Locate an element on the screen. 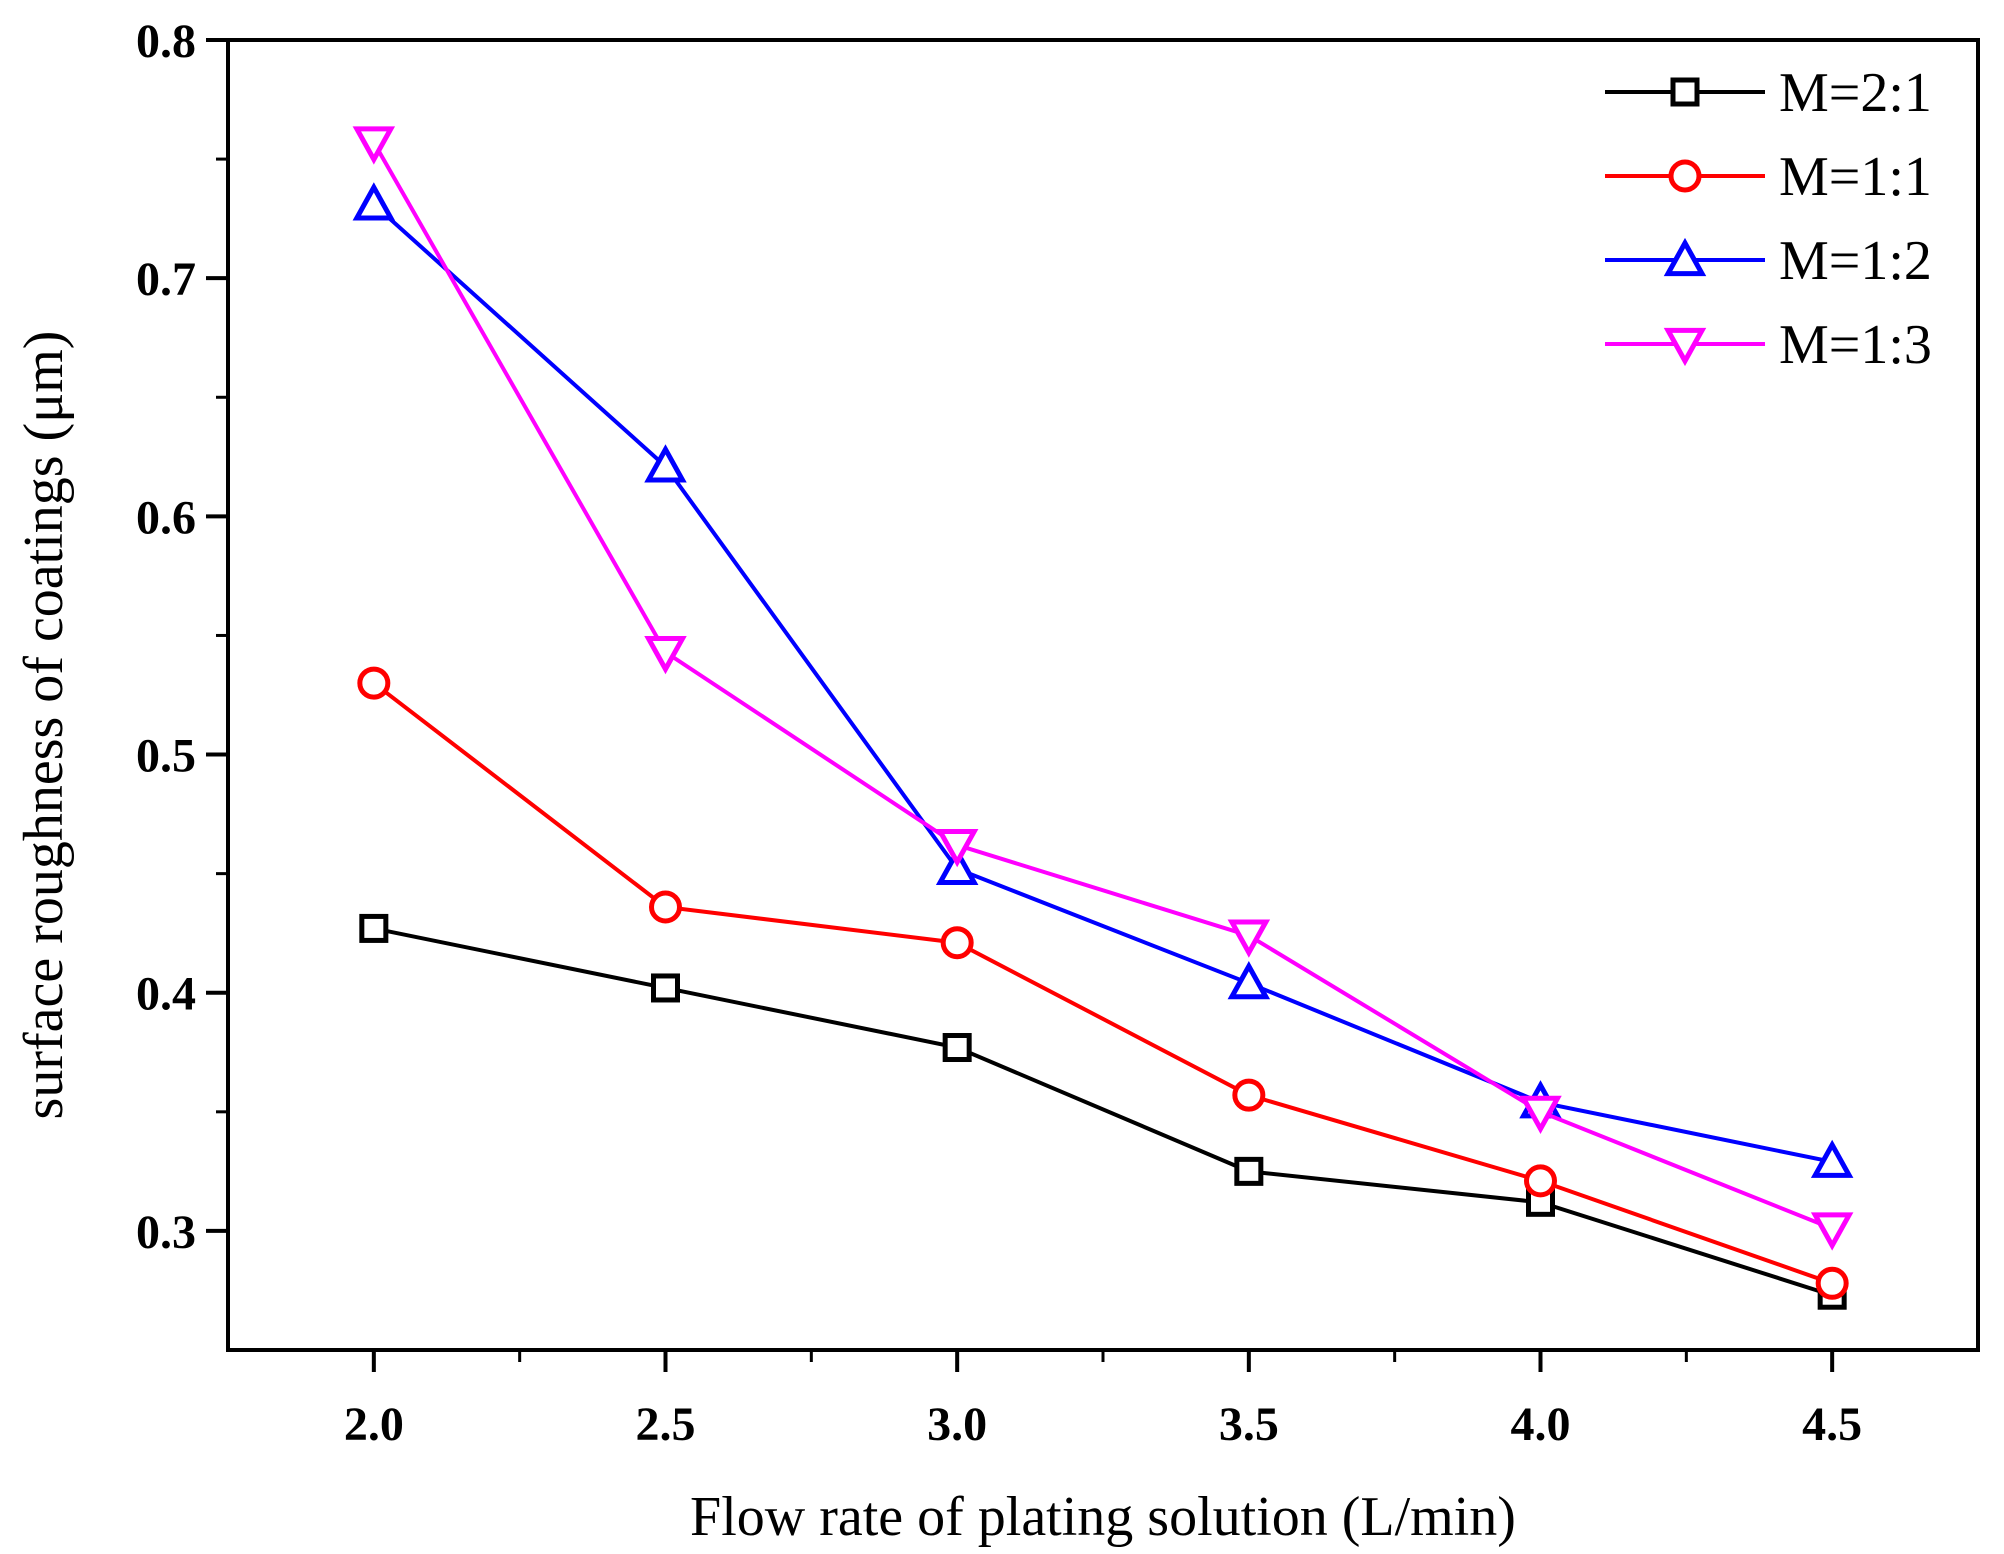 This screenshot has height=1554, width=2004. x-tick-label: 4.0 is located at coordinates (1541, 1424).